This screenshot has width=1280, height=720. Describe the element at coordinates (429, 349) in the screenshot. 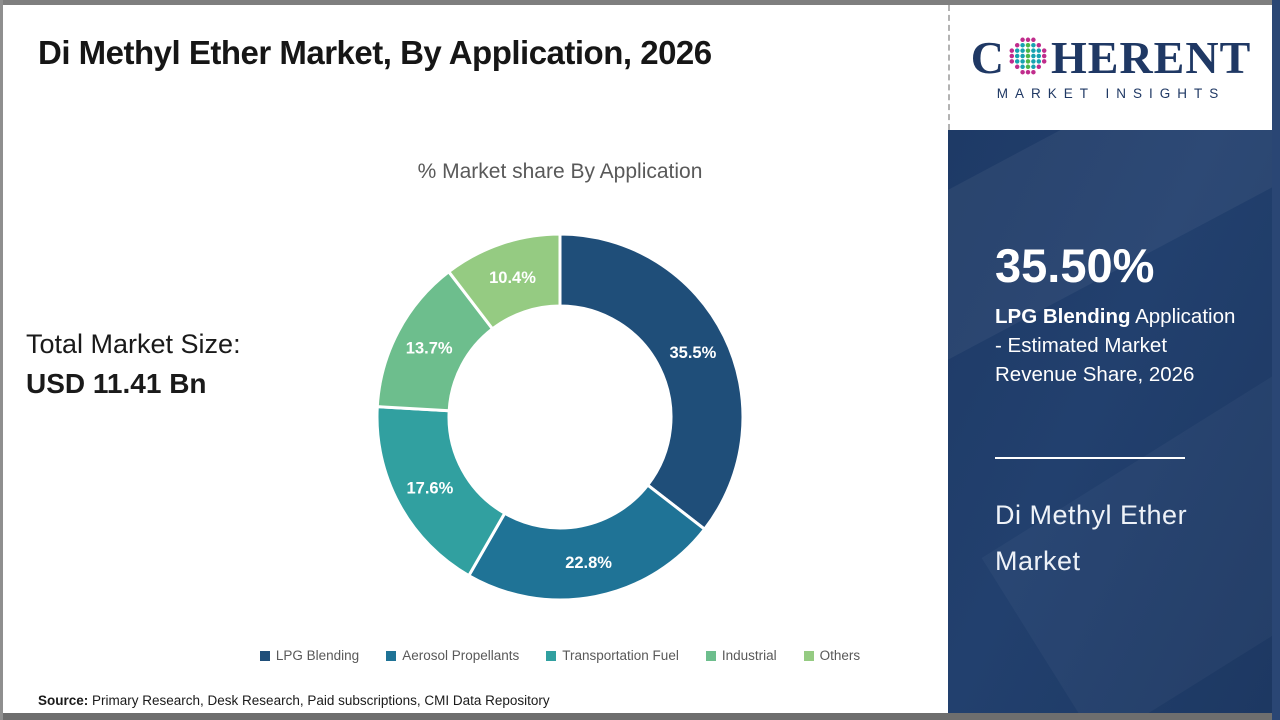

I see `slice-label: 13.7%` at that location.